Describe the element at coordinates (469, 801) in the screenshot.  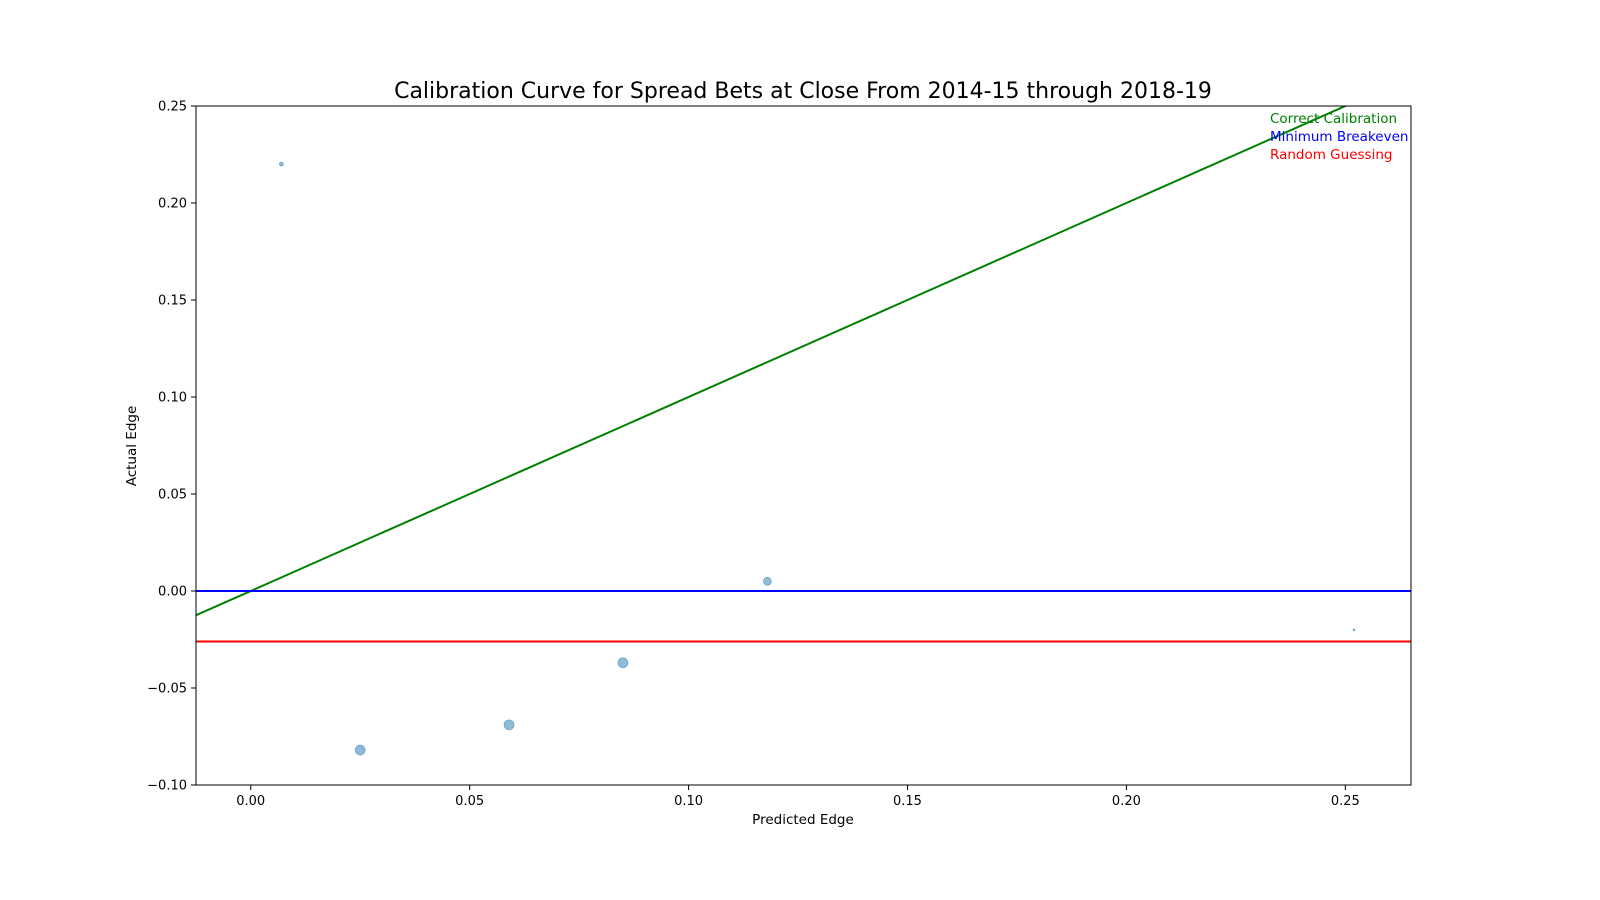
I see `x-tick-label: 0.05` at that location.